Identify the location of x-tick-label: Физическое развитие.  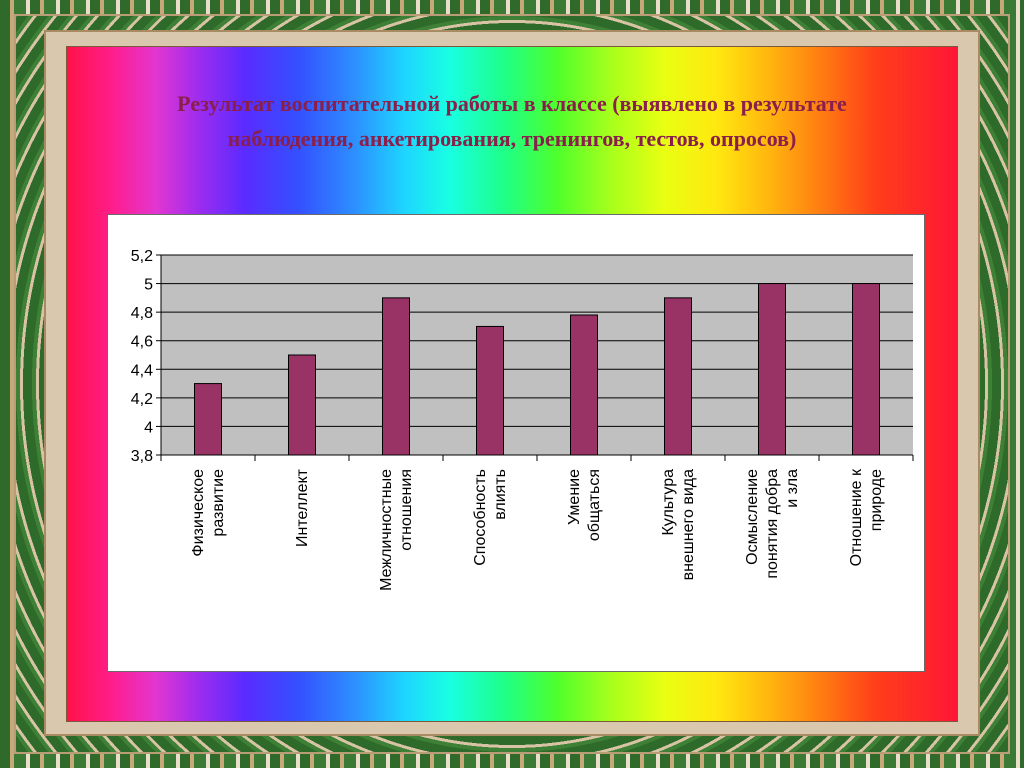
(208, 513).